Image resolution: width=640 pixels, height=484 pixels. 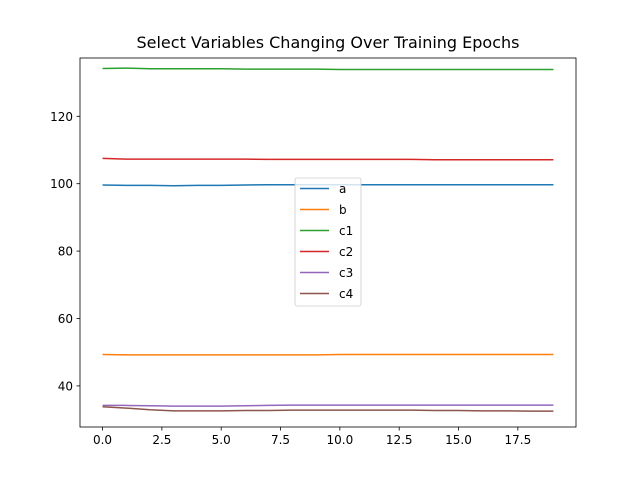 I want to click on legend-label-c3: c3, so click(x=346, y=273).